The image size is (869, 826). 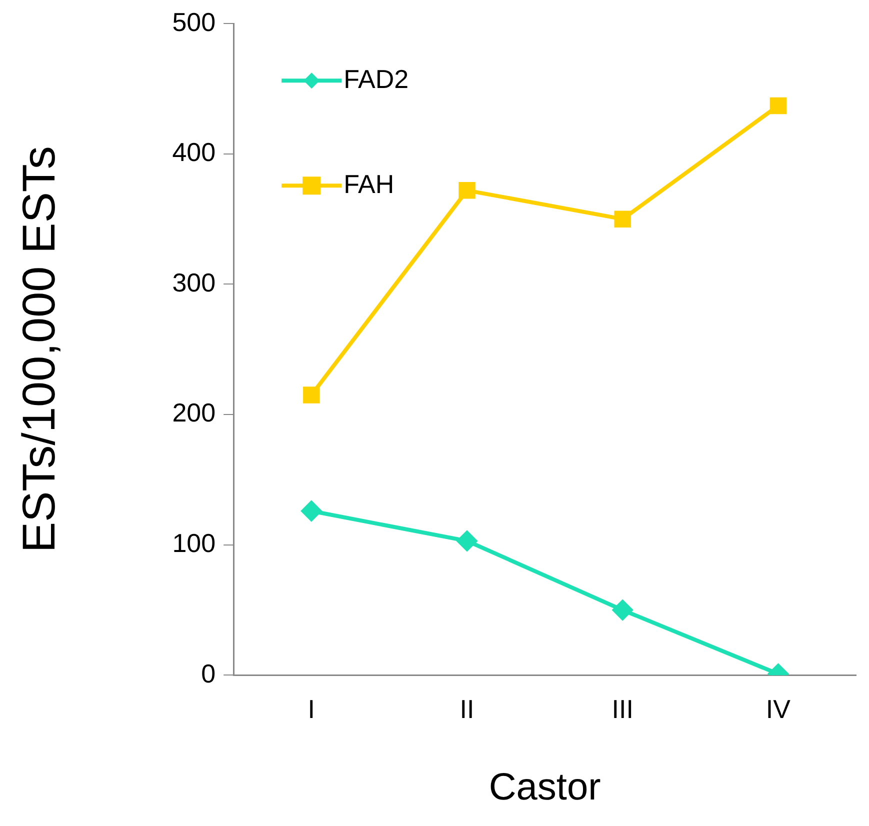 I want to click on y-axis-title: ESTs/100,000 ESTs, so click(x=38, y=349).